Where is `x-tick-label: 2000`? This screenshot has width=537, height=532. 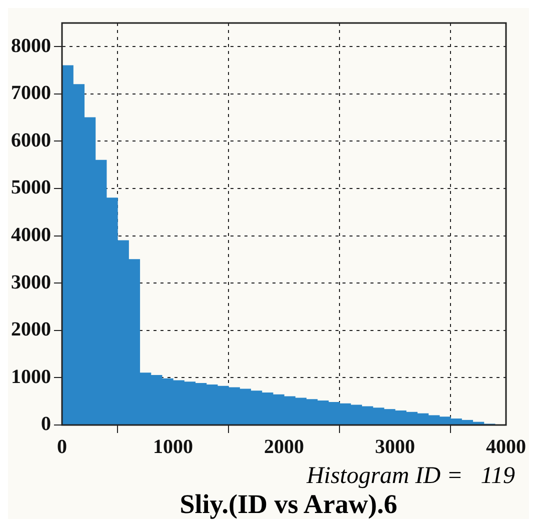 x-tick-label: 2000 is located at coordinates (284, 447).